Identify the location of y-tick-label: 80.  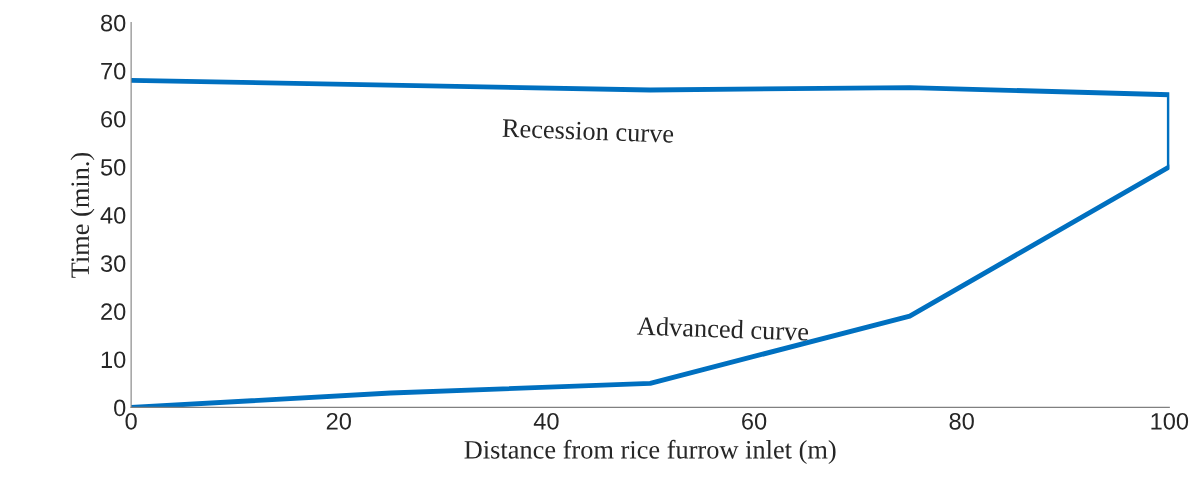
(113, 23).